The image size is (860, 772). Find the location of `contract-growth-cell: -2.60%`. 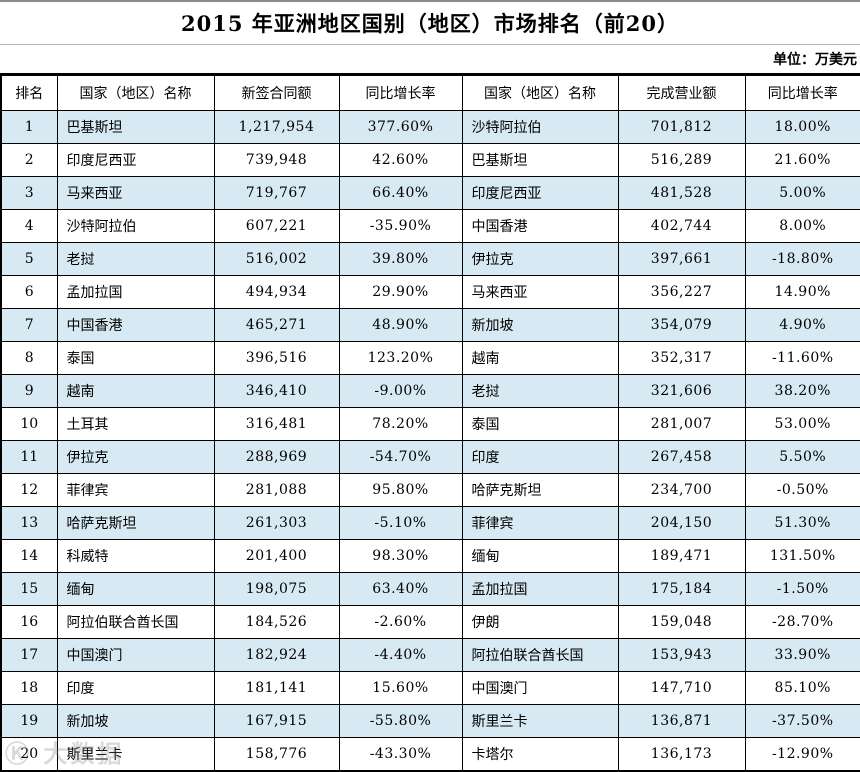

contract-growth-cell: -2.60% is located at coordinates (400, 622).